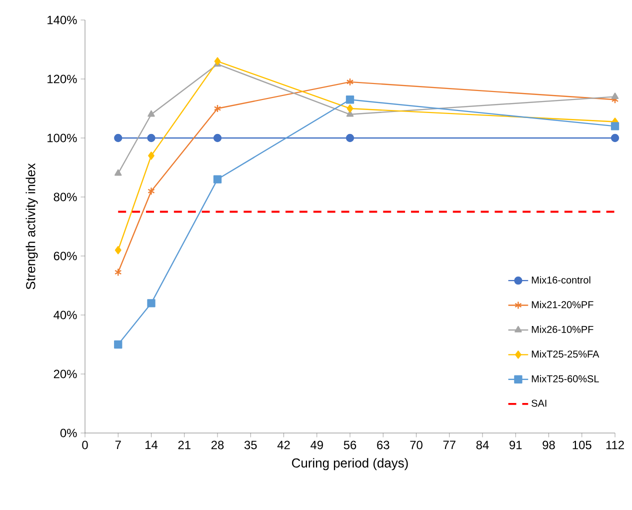  Describe the element at coordinates (565, 378) in the screenshot. I see `legend-label: MixT25-60%SL` at that location.